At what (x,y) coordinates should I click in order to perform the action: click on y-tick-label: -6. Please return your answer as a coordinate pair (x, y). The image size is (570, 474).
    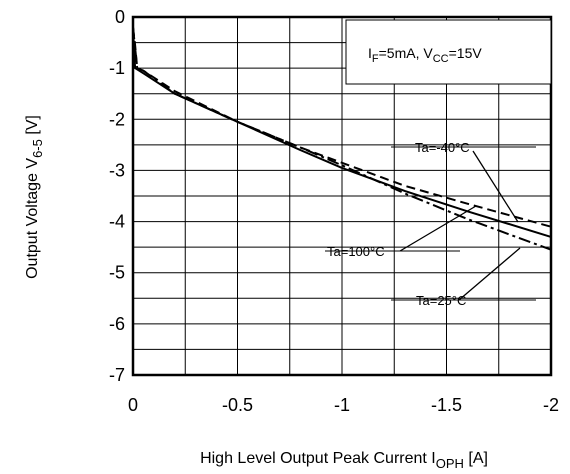
    Looking at the image, I should click on (117, 324).